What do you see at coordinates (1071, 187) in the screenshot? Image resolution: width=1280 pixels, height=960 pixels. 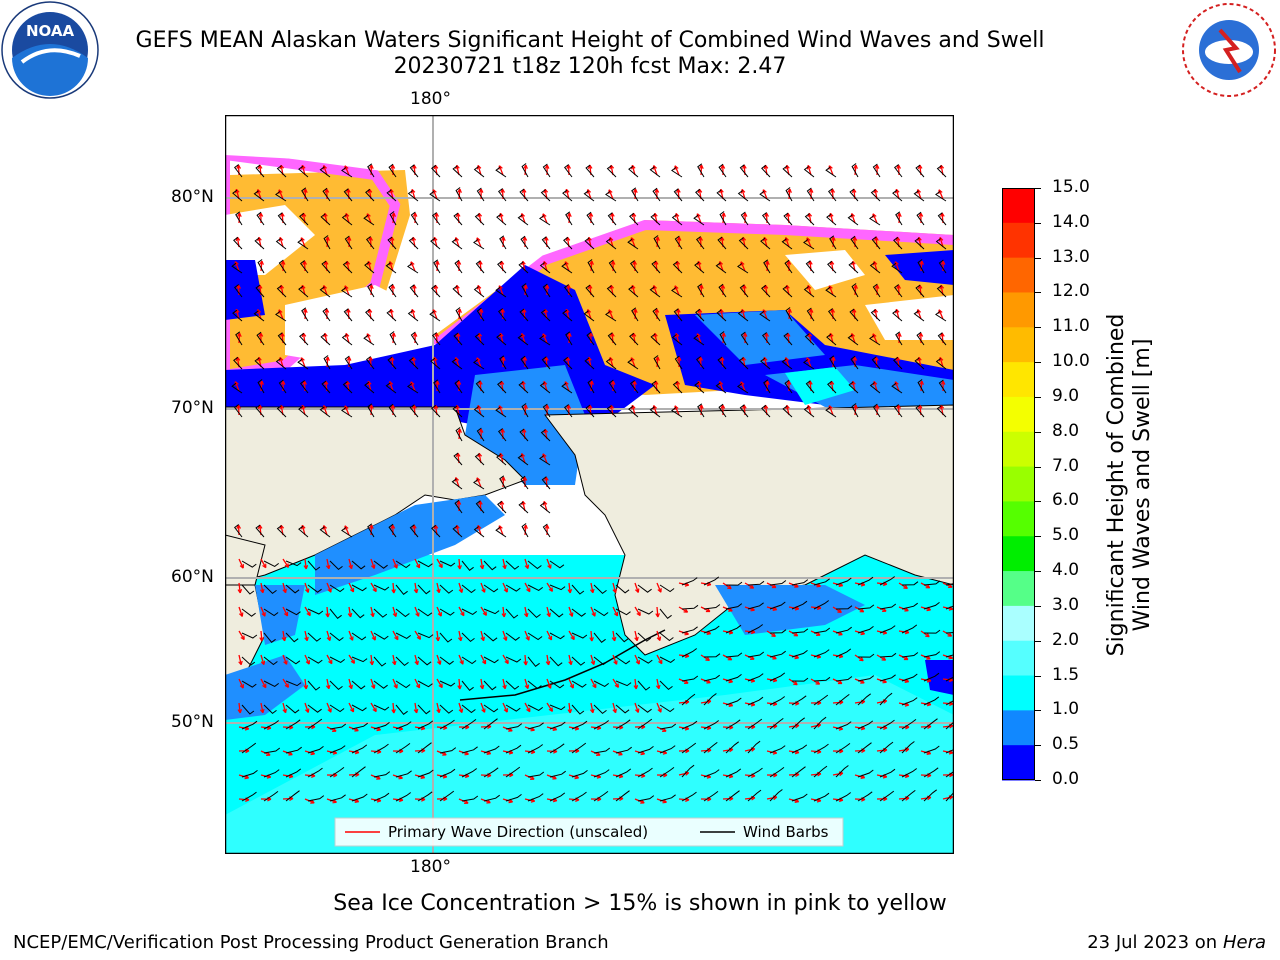 I see `colorbar-tick-label: 15.0` at bounding box center [1071, 187].